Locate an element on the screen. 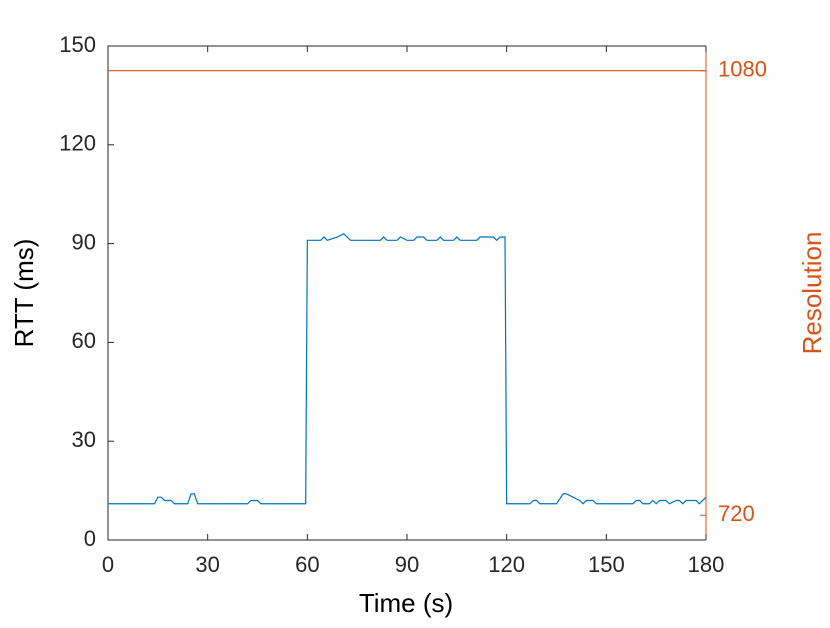 This screenshot has height=628, width=830. x-tick-label: 150 is located at coordinates (606, 564).